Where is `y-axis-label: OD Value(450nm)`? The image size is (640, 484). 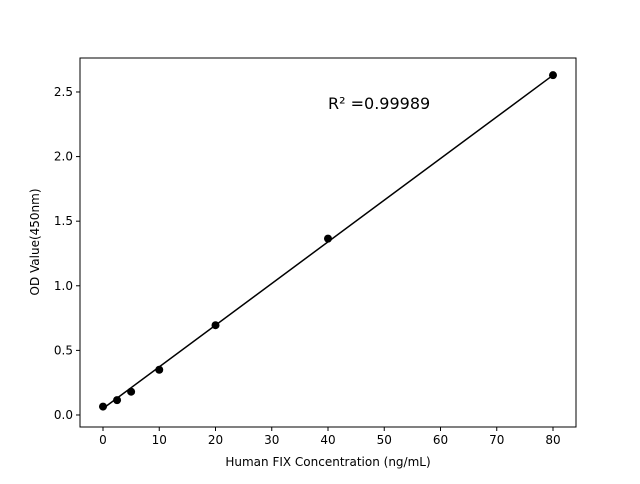 y-axis-label: OD Value(450nm) is located at coordinates (35, 241).